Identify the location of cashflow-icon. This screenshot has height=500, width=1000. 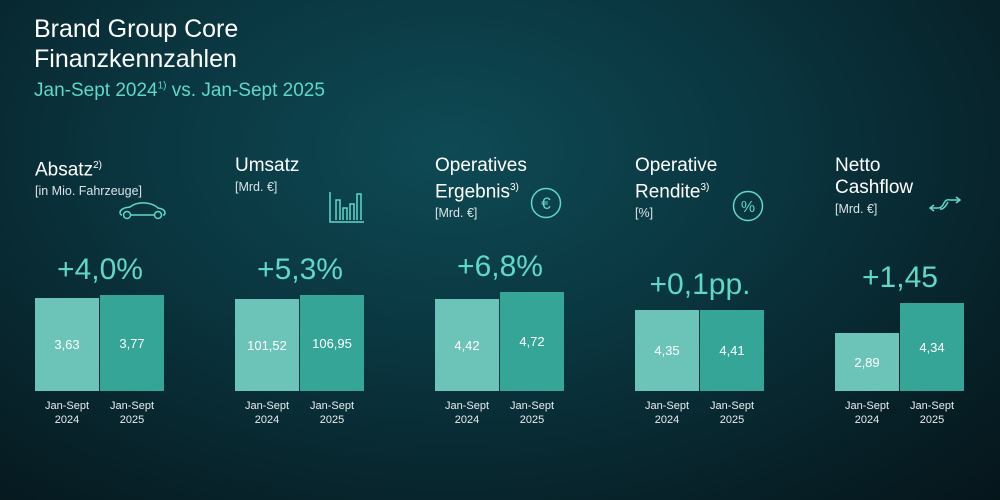
(945, 206).